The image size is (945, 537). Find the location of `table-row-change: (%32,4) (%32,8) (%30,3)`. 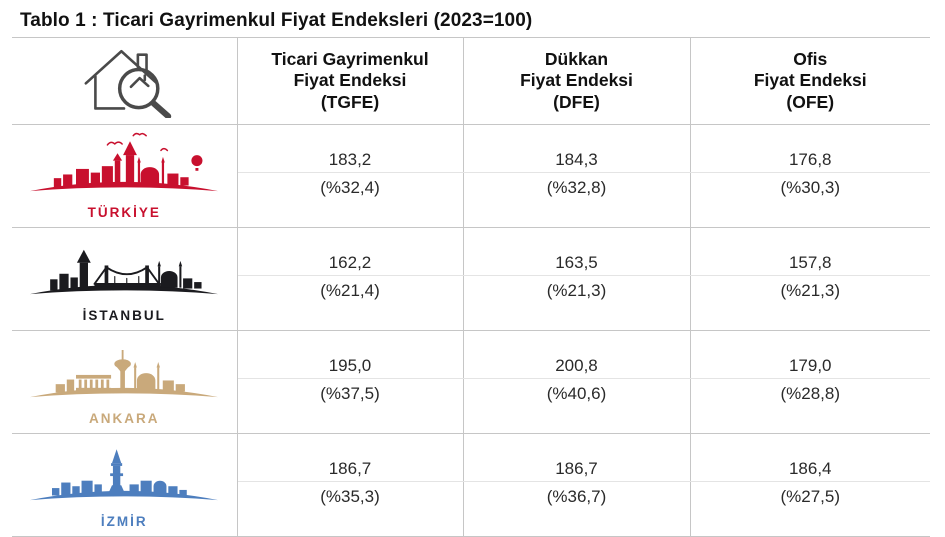

table-row-change: (%32,4) (%32,8) (%30,3) is located at coordinates (471, 200).